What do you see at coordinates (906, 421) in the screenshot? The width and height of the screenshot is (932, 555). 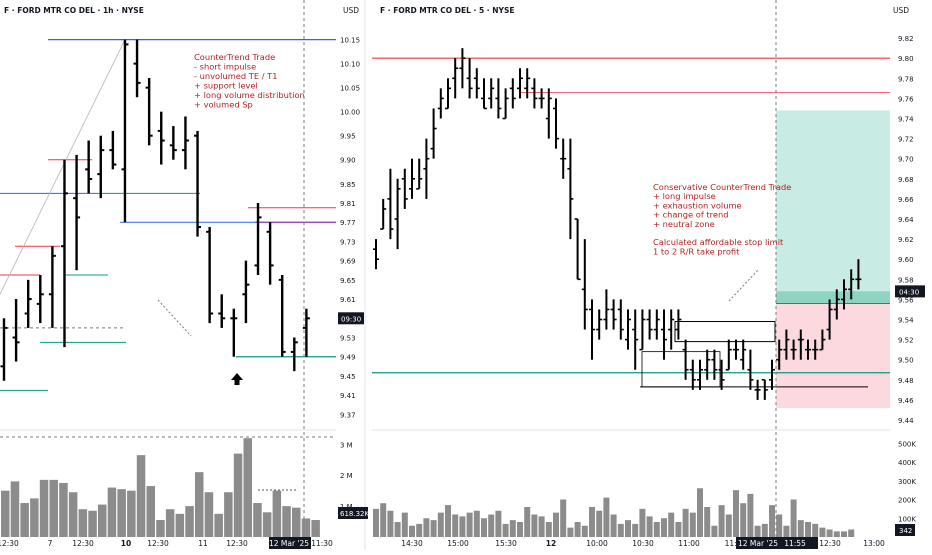 I see `right-y-tick-label: 9.44` at bounding box center [906, 421].